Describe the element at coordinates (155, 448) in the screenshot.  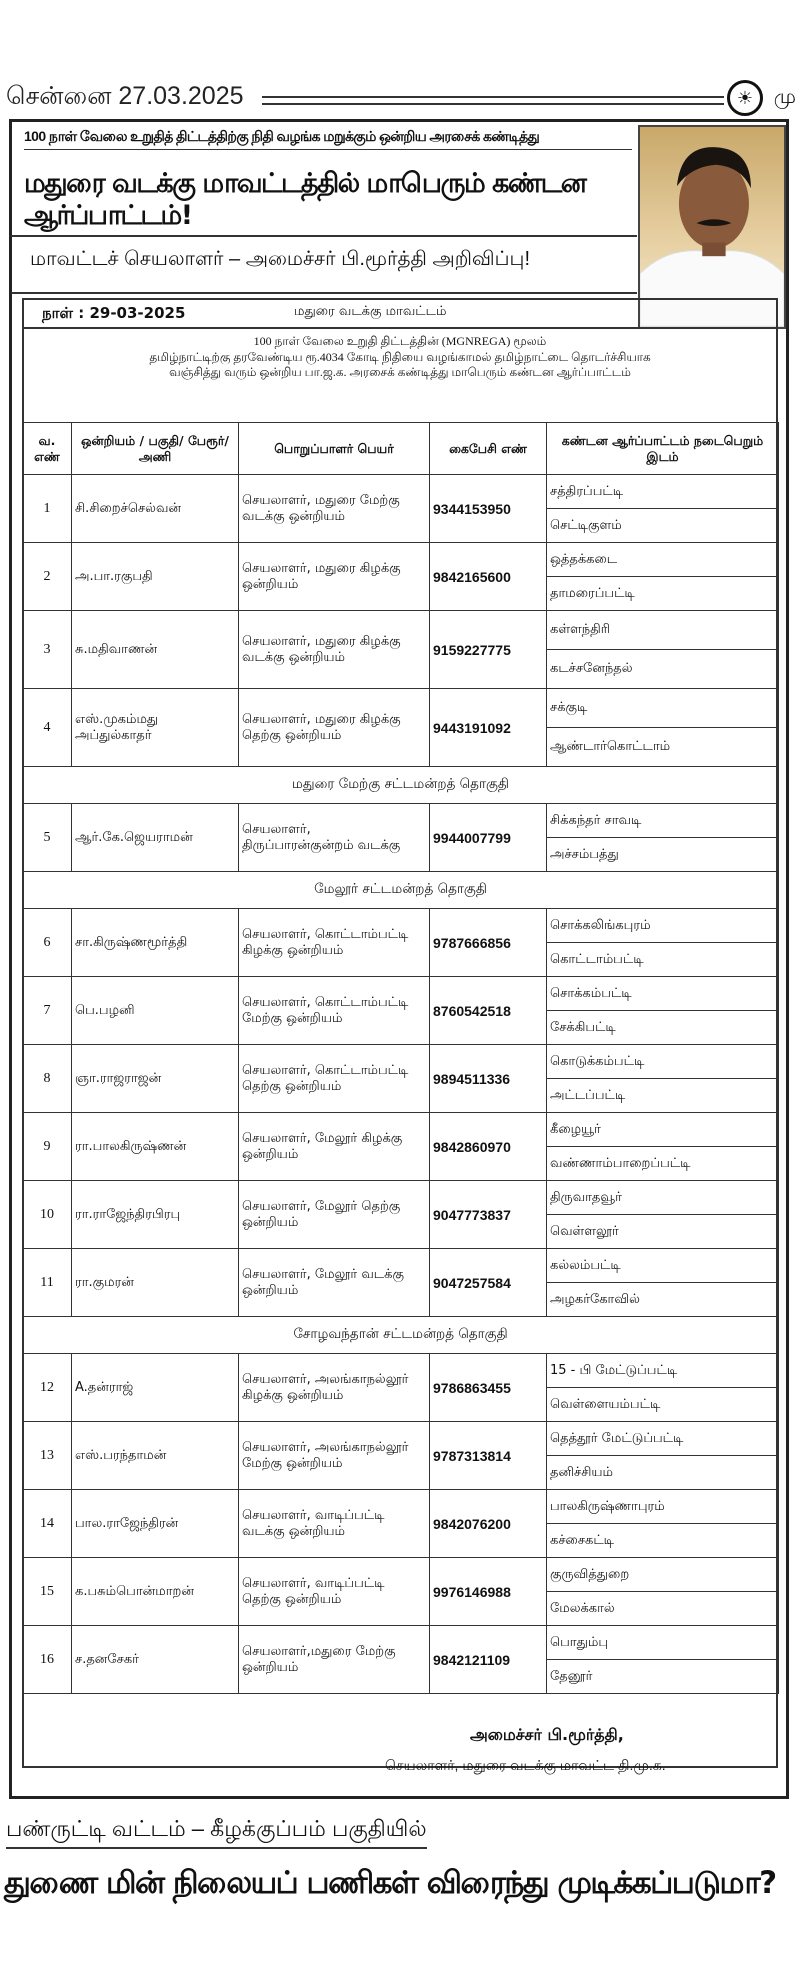
I see `column-header-union: ஒன்றியம் / பகுதி/ பேரூர்/அணி` at that location.